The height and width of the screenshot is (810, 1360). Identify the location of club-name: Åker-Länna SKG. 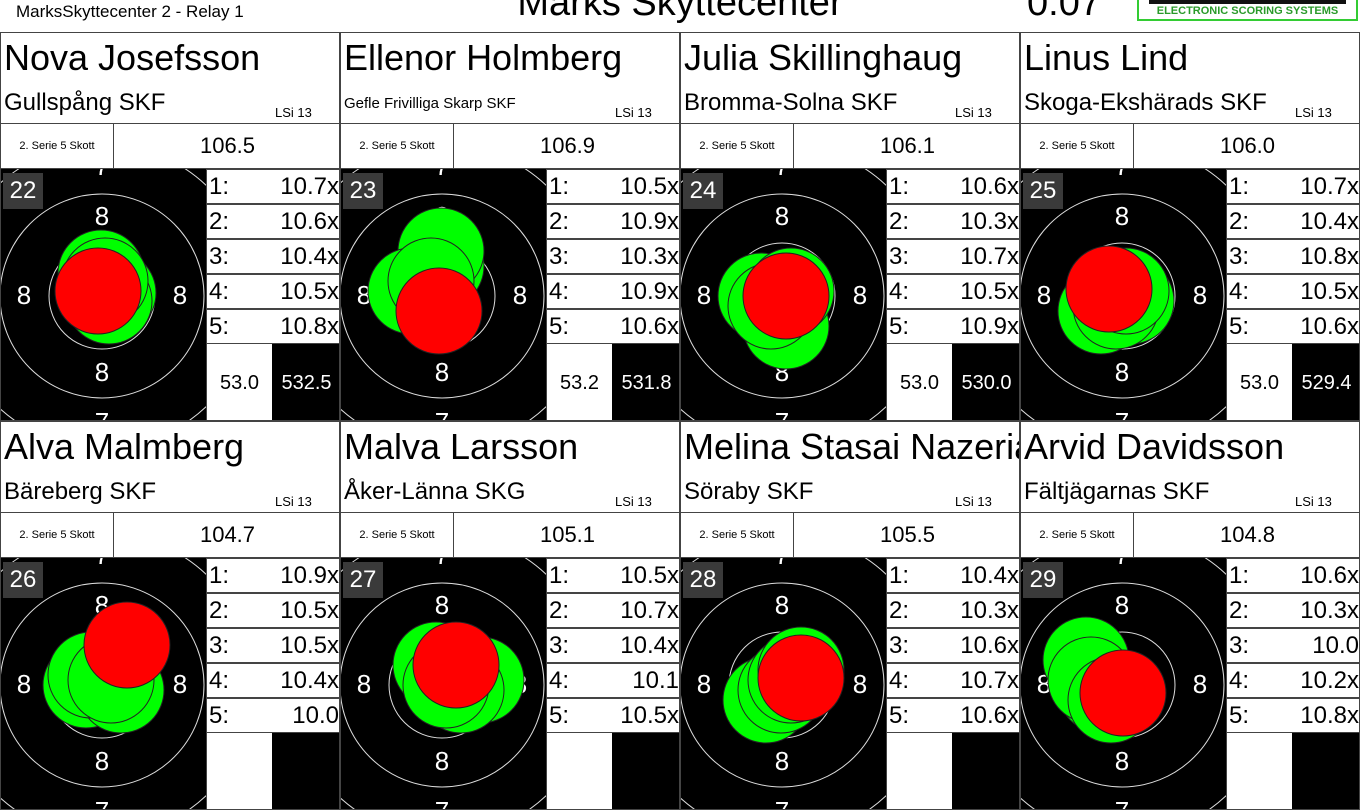
(435, 491).